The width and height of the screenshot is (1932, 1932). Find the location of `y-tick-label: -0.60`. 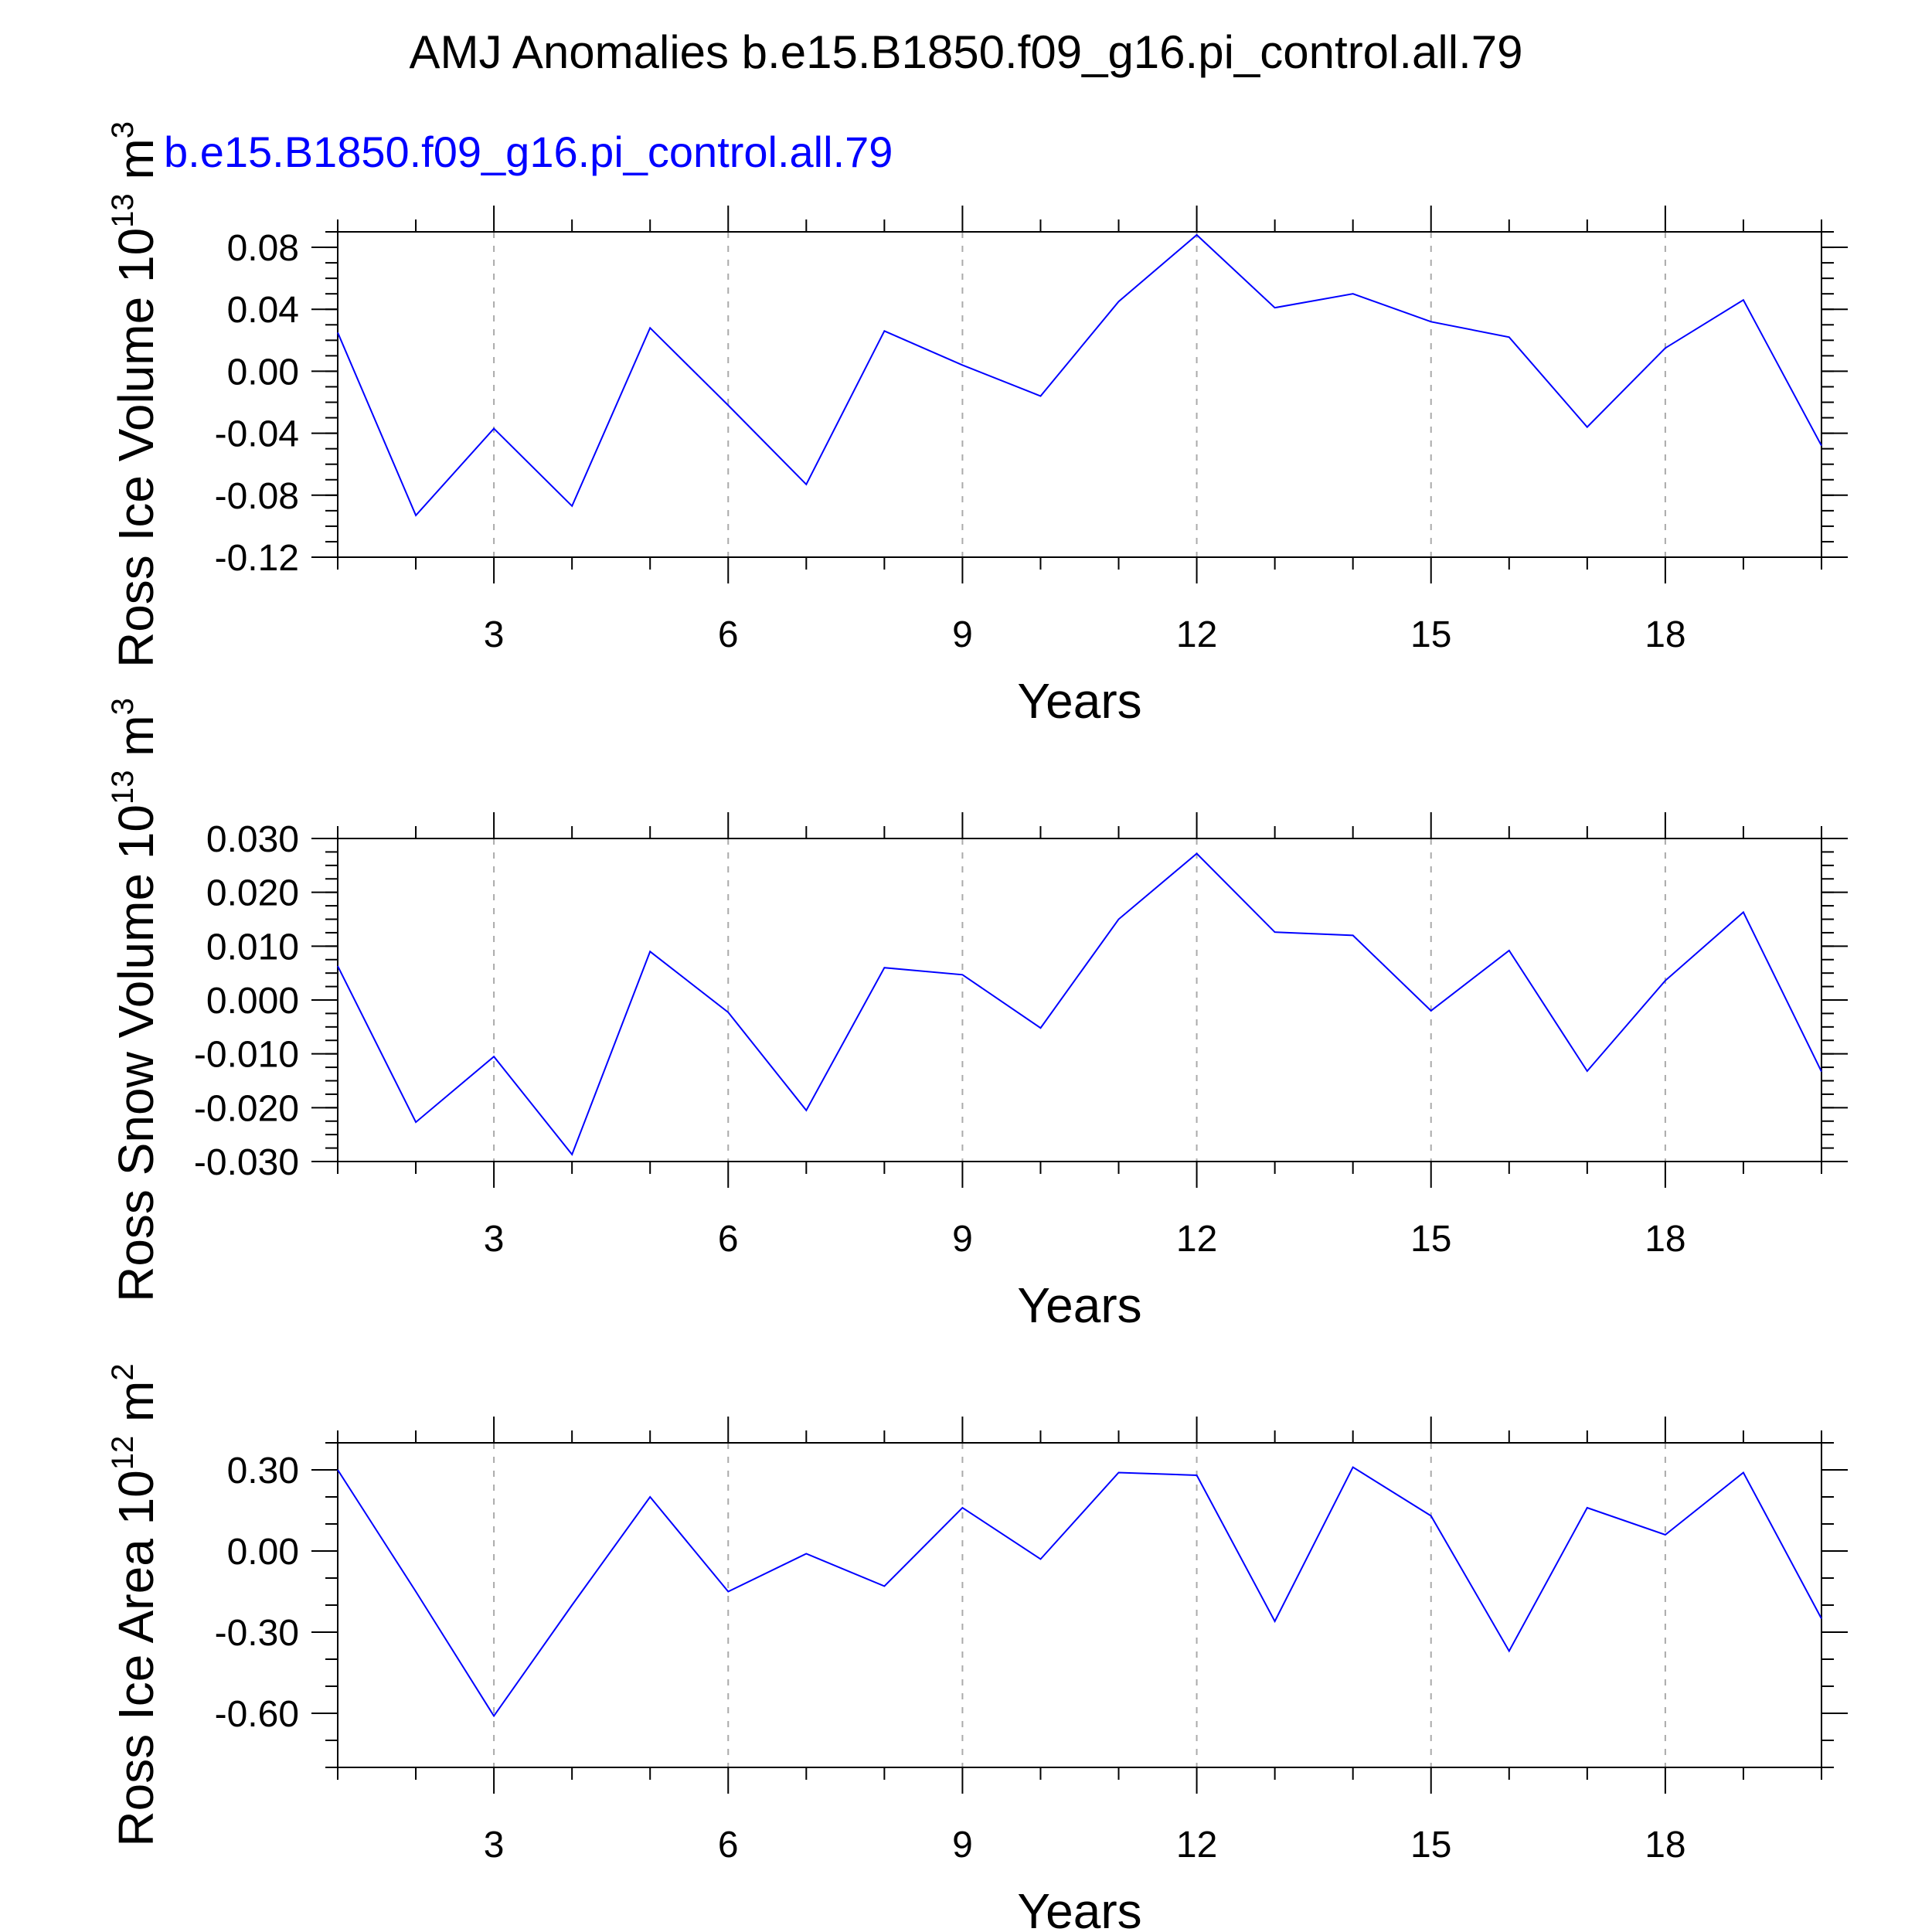

y-tick-label: -0.60 is located at coordinates (257, 1714).